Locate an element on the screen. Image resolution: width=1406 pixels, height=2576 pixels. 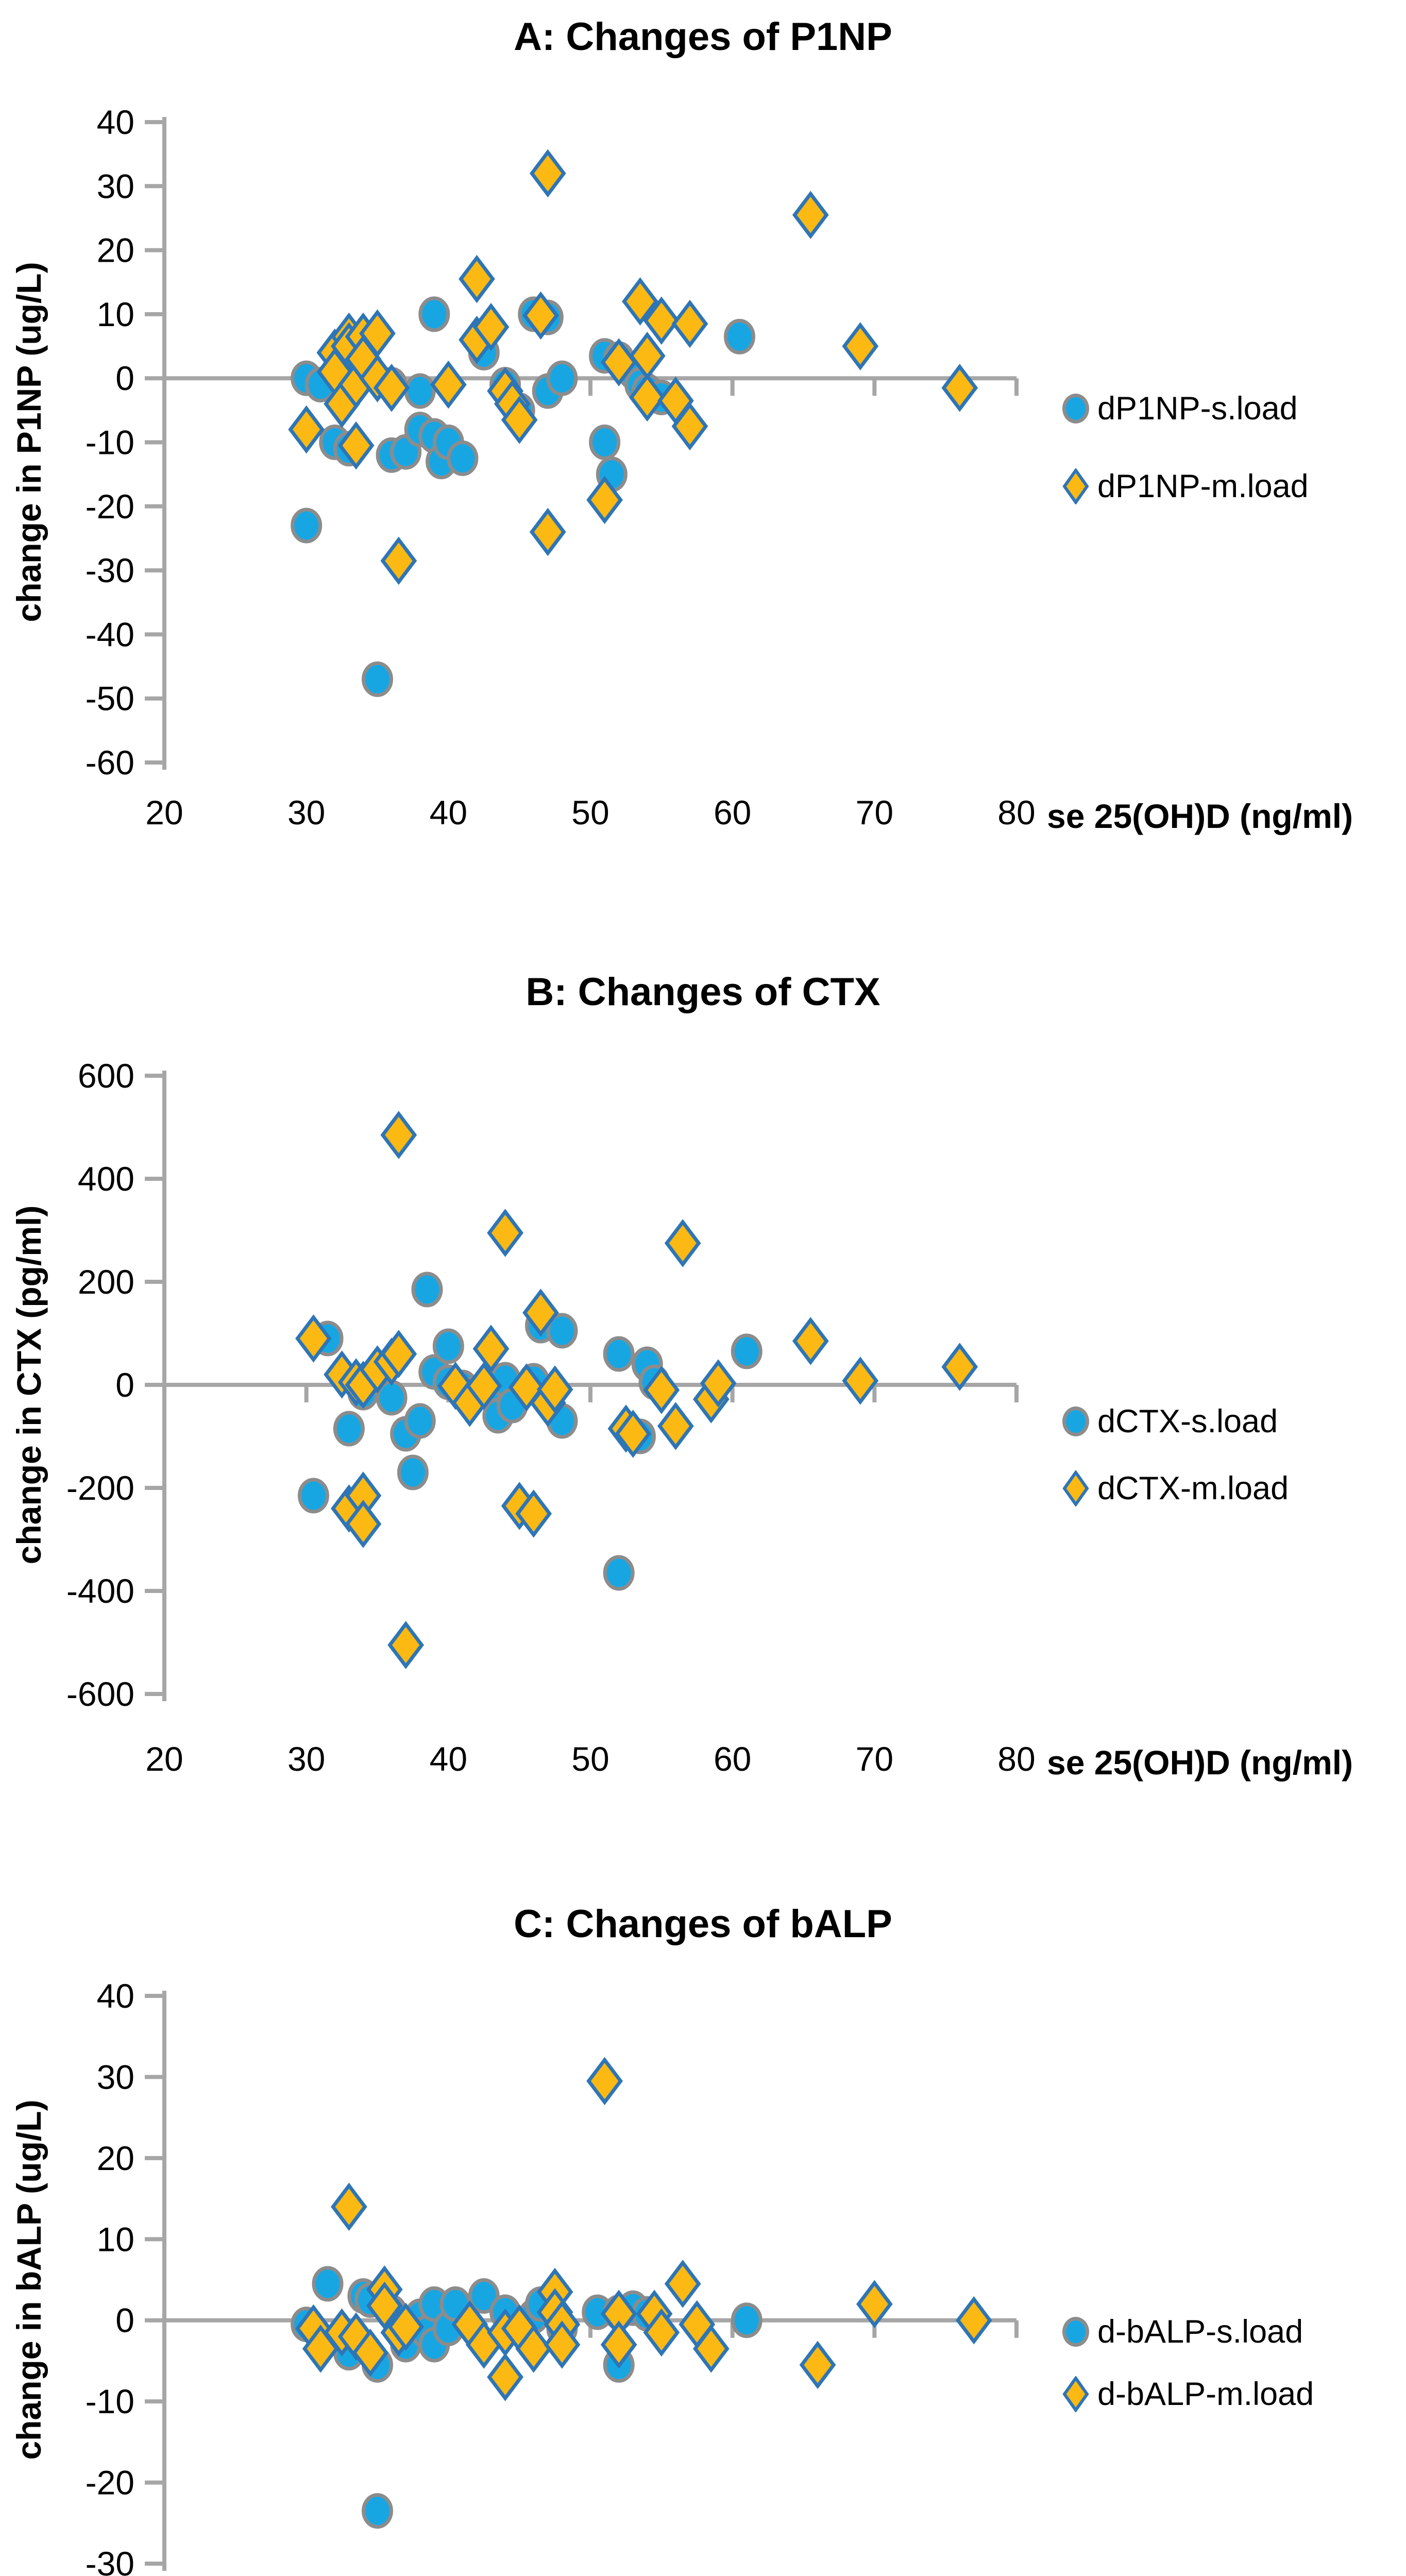
y-tick-label: -600 is located at coordinates (100, 1694).